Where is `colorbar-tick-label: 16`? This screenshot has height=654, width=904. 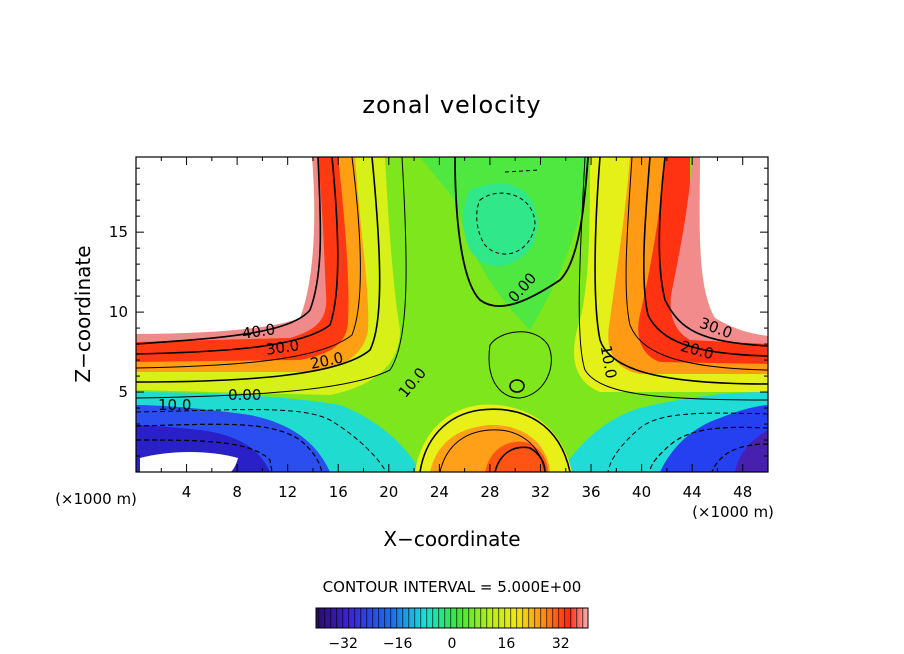 colorbar-tick-label: 16 is located at coordinates (506, 644).